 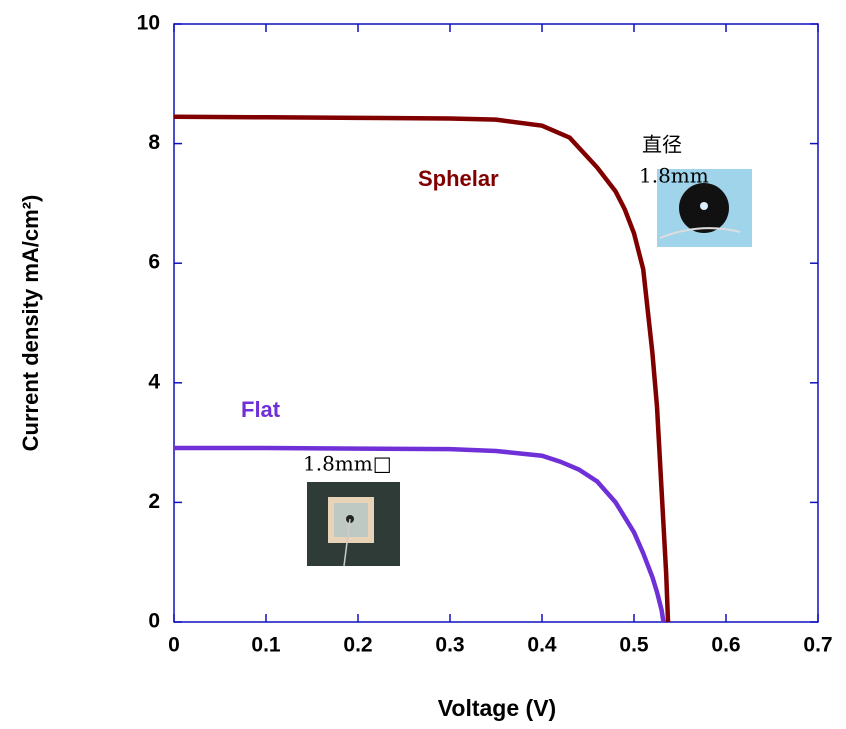 What do you see at coordinates (353, 524) in the screenshot?
I see `flat-photo` at bounding box center [353, 524].